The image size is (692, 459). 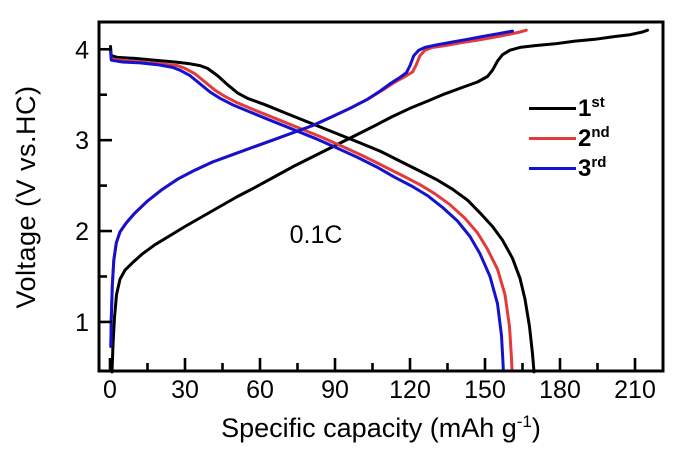 I want to click on x-tick-label: 210, so click(x=635, y=390).